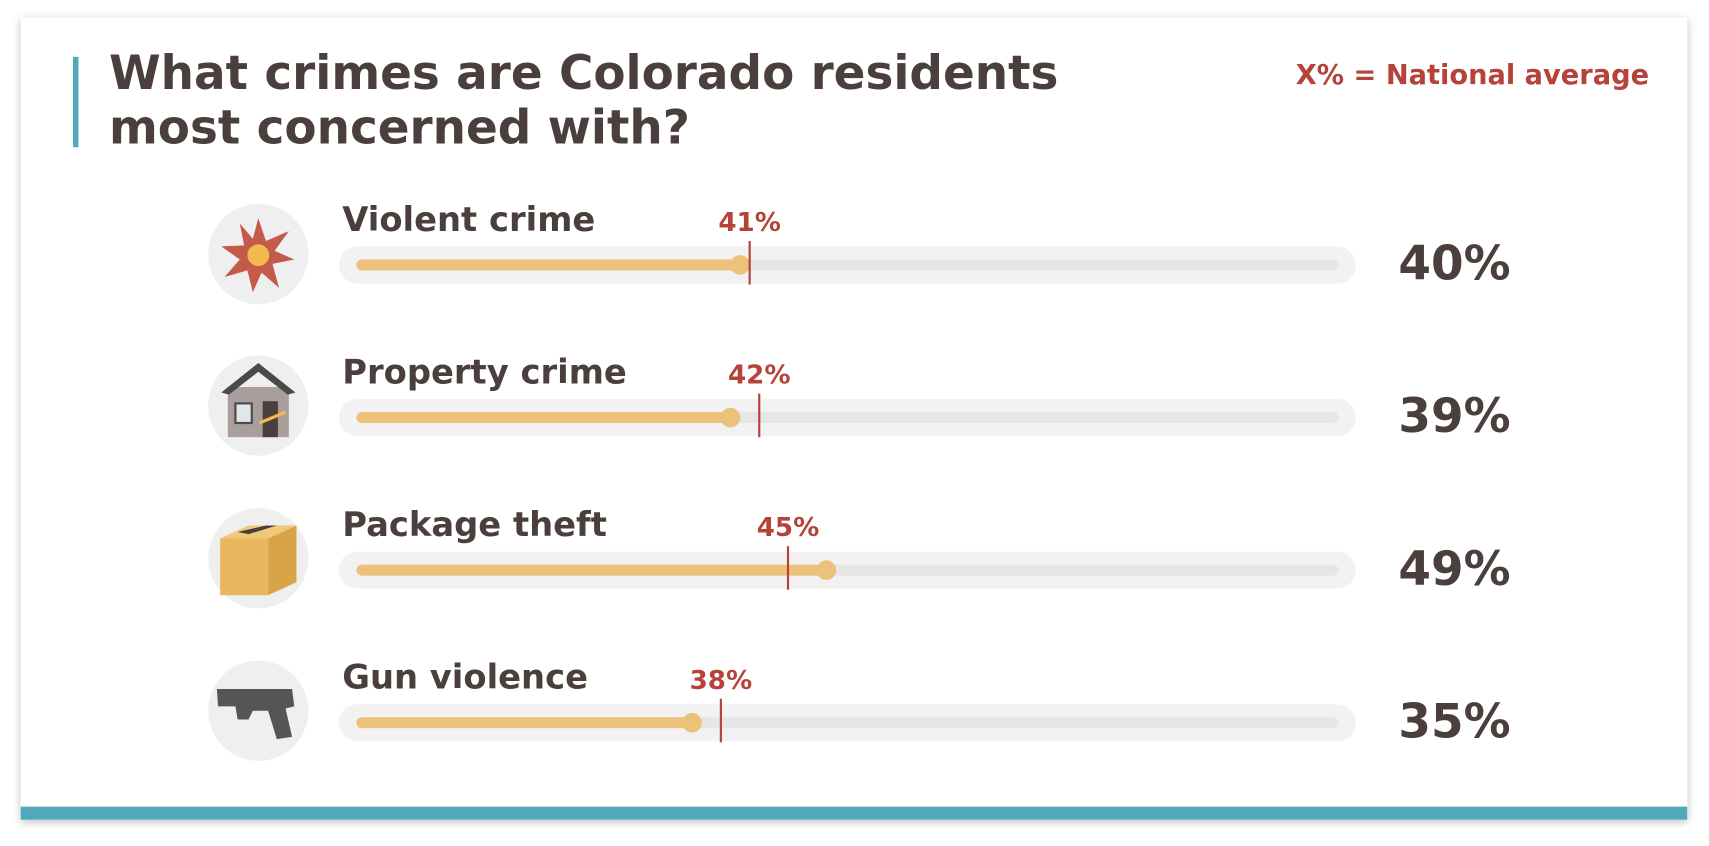 The width and height of the screenshot is (1709, 846). I want to click on icon-box-tape, so click(257, 530).